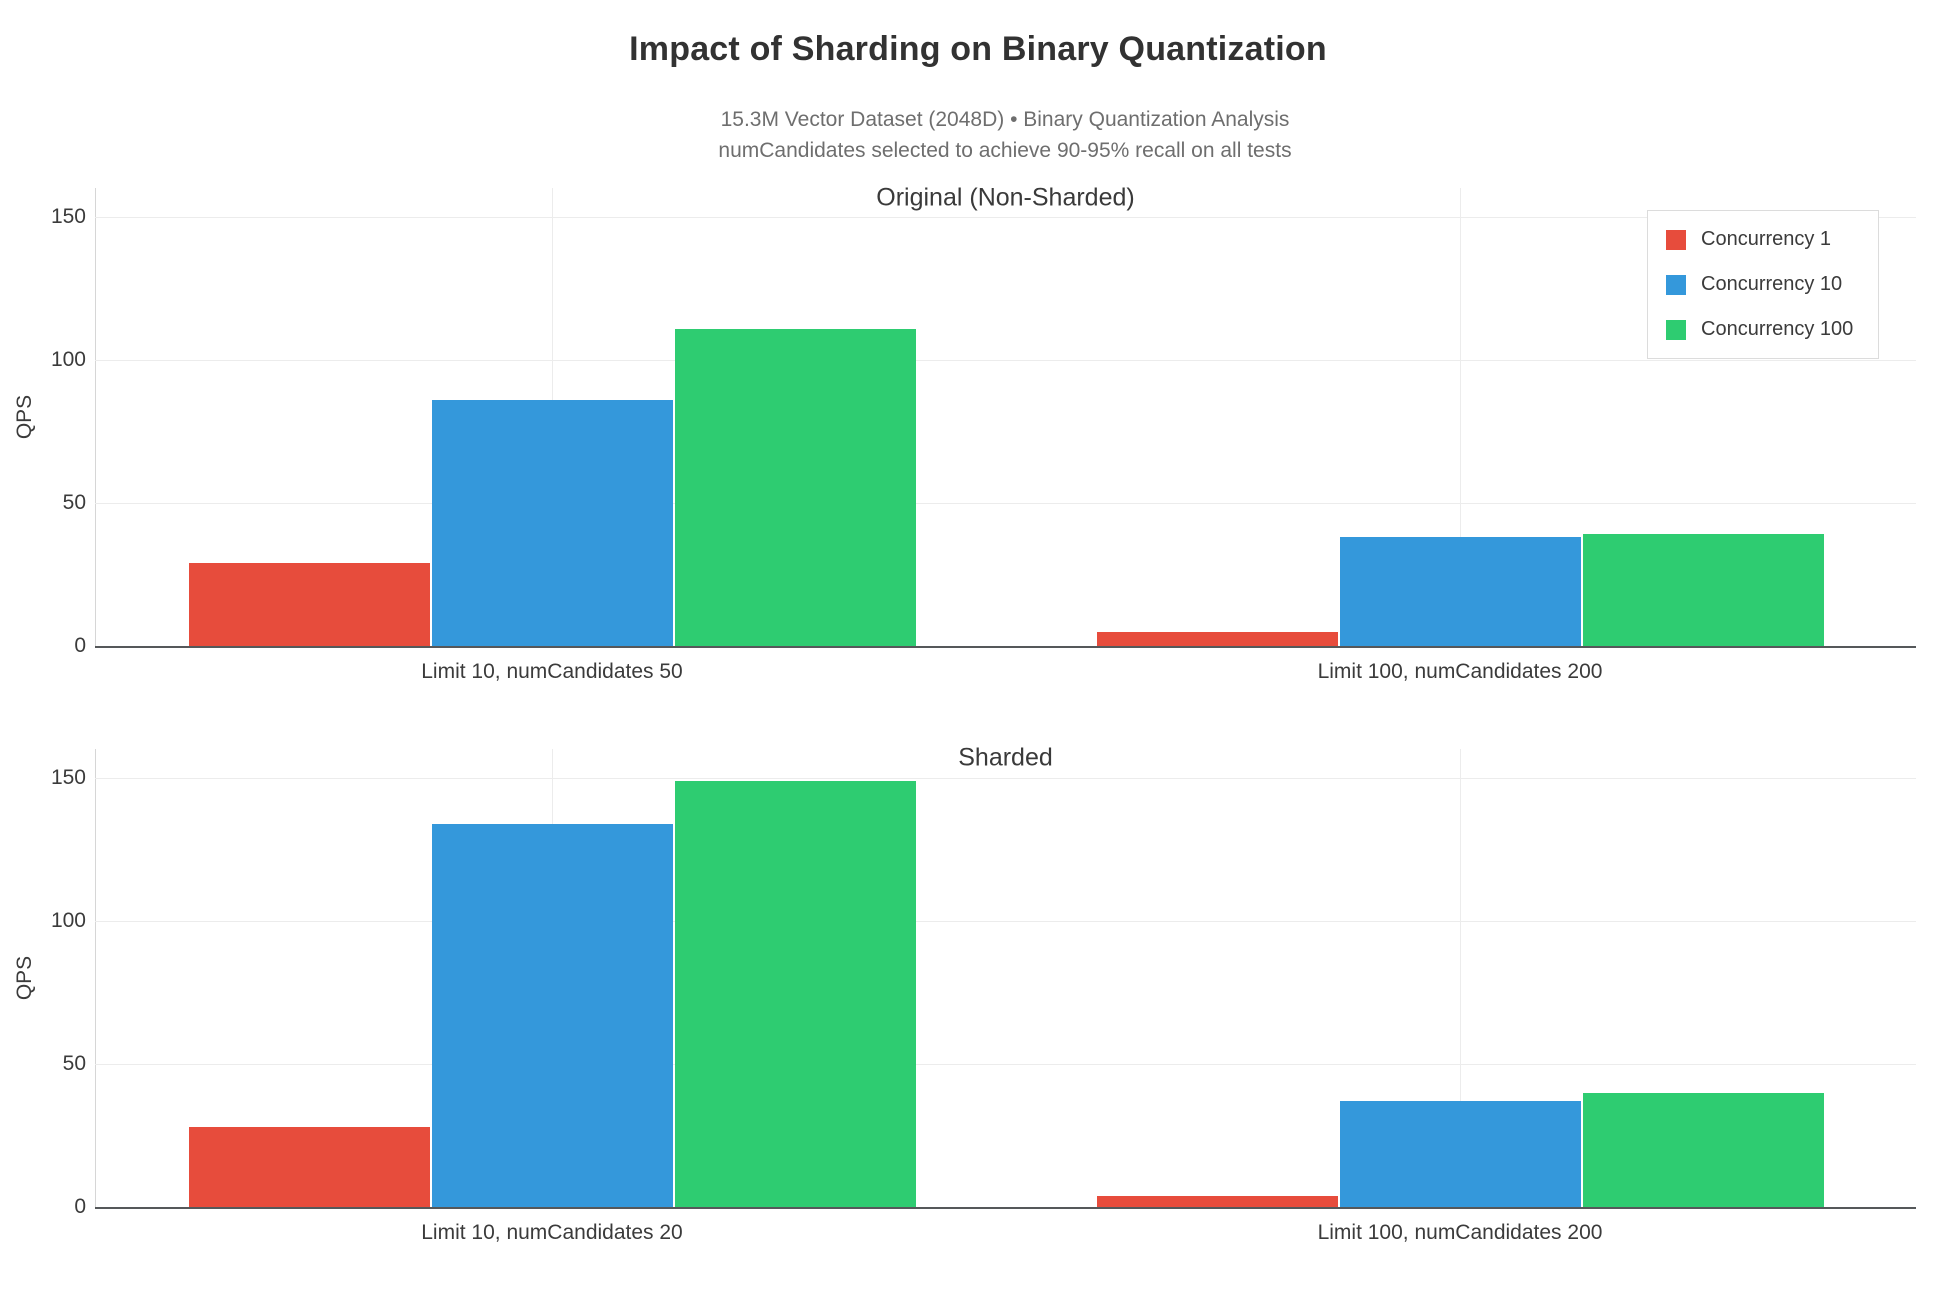  Describe the element at coordinates (24, 978) in the screenshot. I see `y-axis-label: QPS` at that location.